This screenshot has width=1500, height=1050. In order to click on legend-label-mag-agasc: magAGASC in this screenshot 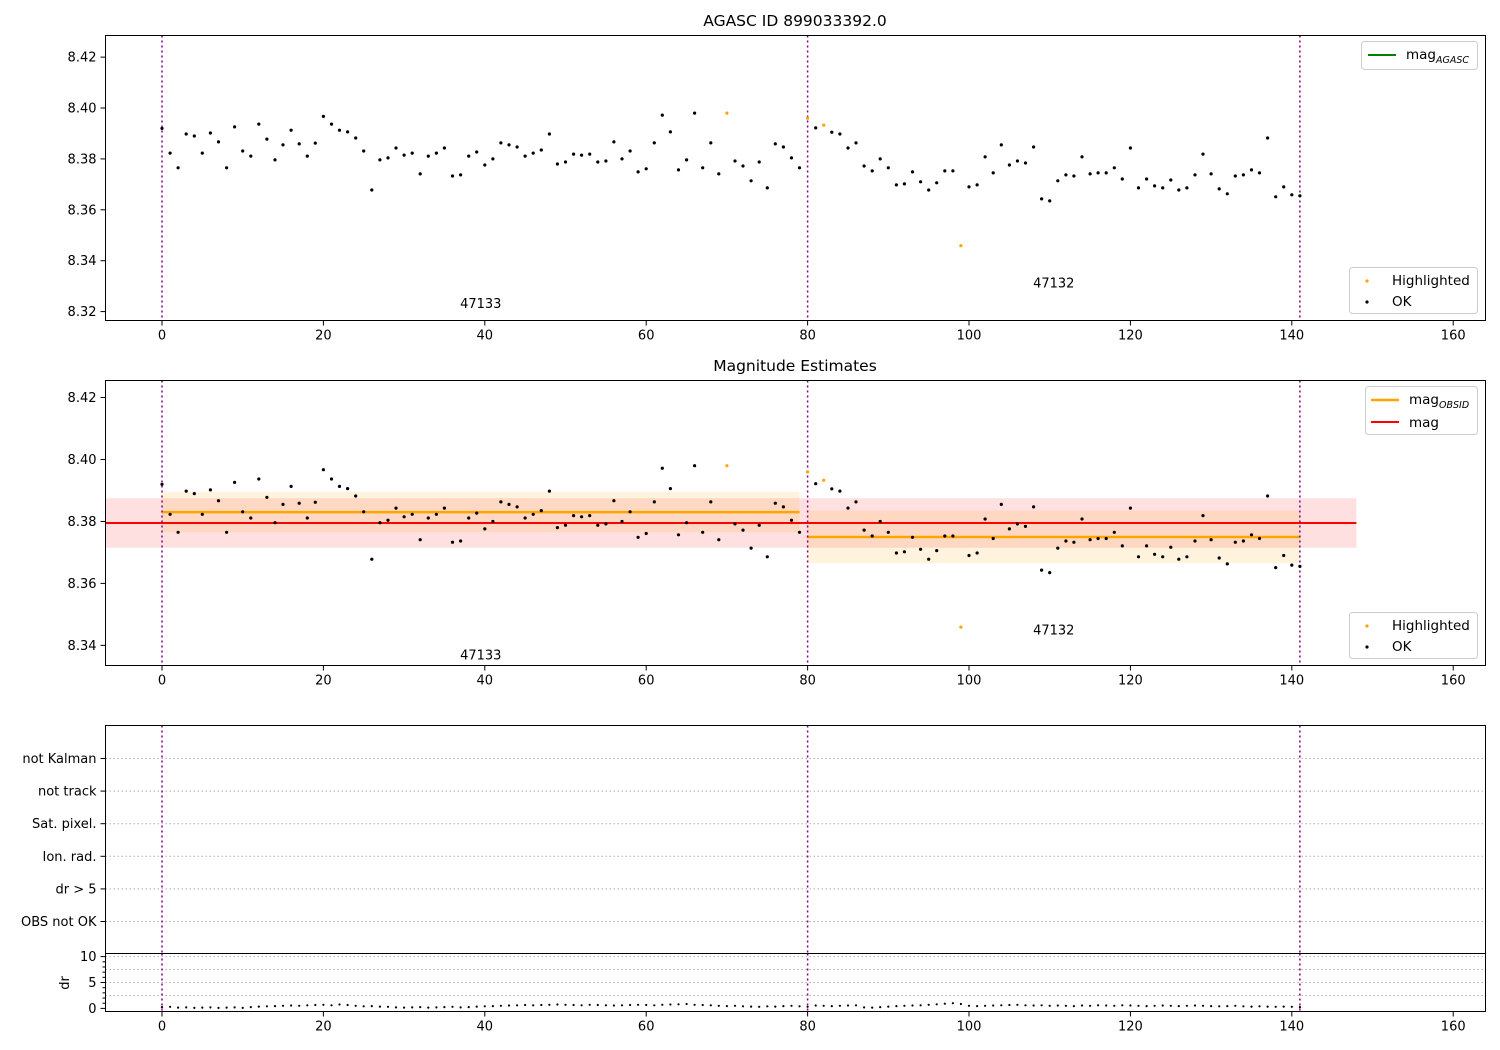, I will do `click(1437, 56)`.